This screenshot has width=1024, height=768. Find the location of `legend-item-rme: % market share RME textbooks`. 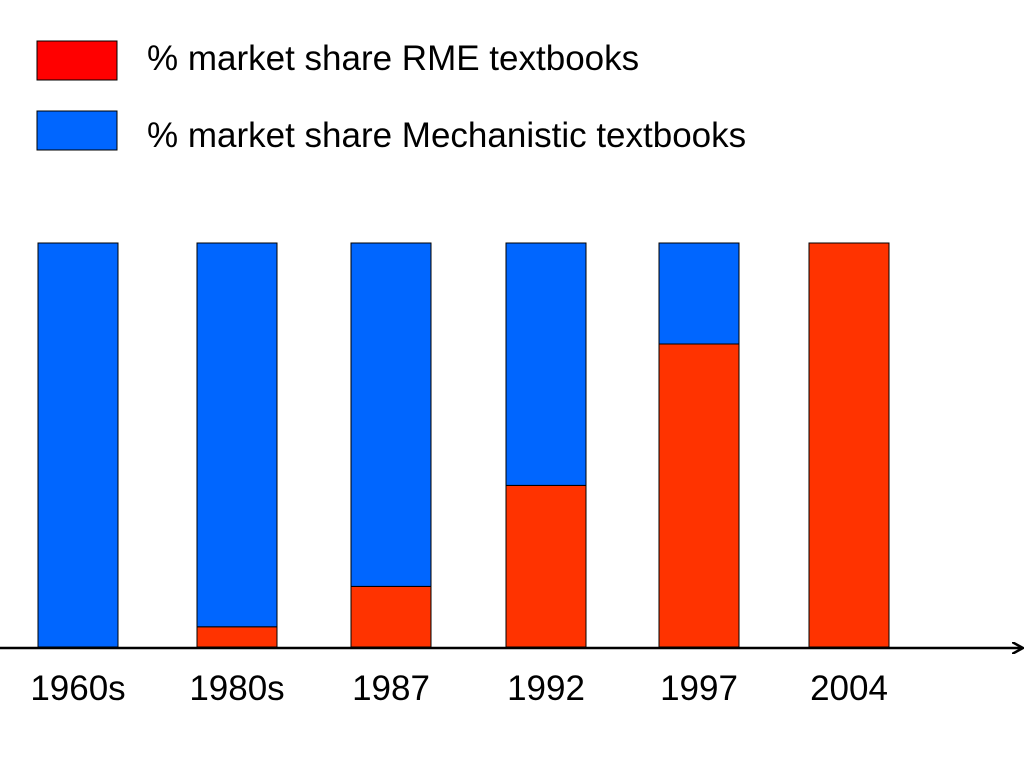

legend-item-rme: % market share RME textbooks is located at coordinates (337, 60).